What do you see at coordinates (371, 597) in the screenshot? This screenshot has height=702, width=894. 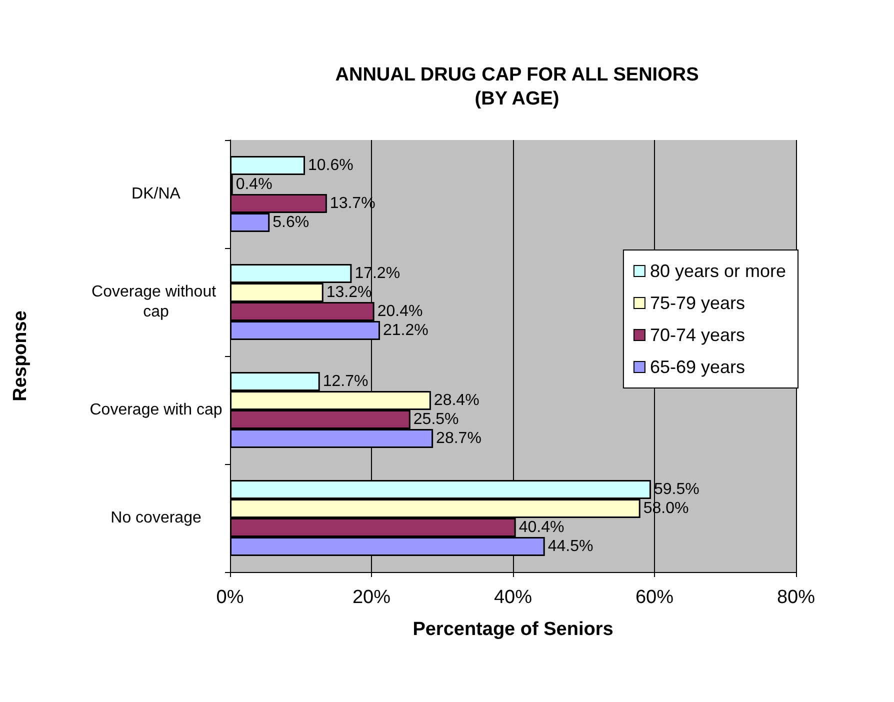 I see `x-tick-label: 20%` at bounding box center [371, 597].